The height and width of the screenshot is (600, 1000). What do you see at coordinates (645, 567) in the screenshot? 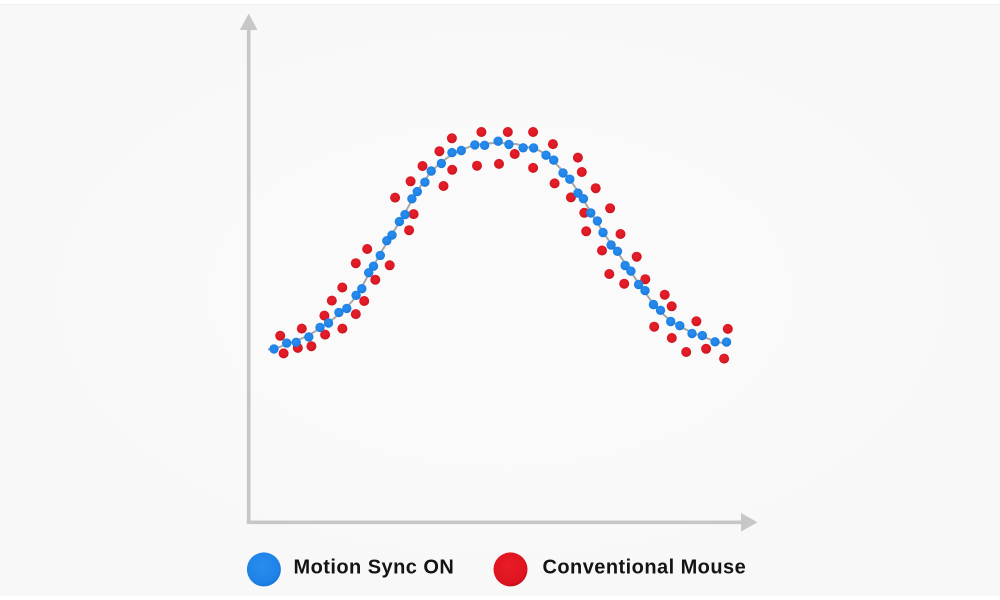
I see `svg-text: Conventional Mouse` at bounding box center [645, 567].